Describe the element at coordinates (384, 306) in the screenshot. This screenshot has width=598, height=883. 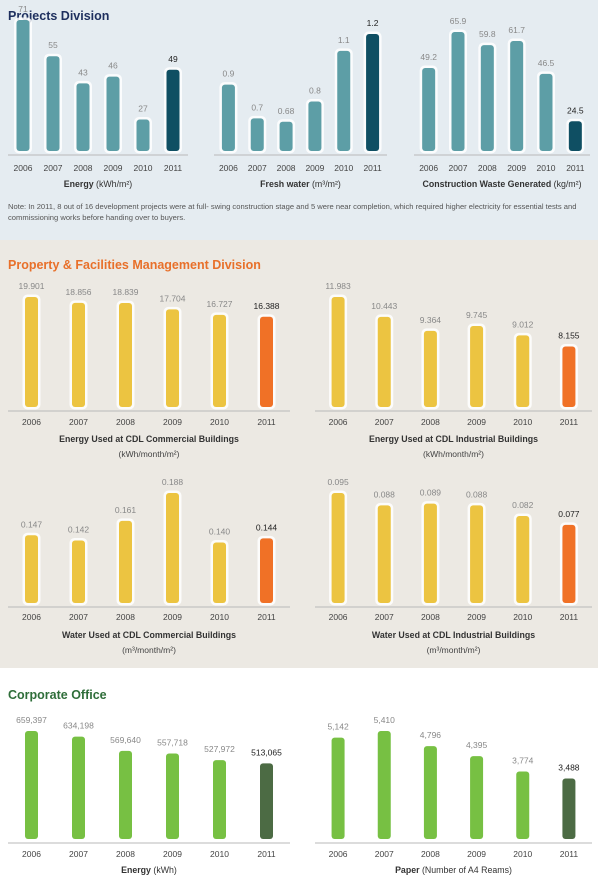
I see `data-label: 10.443` at that location.